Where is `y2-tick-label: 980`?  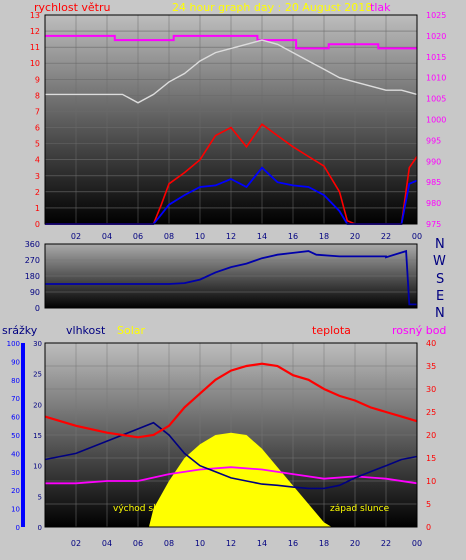
y2-tick-label: 980 is located at coordinates (433, 203).